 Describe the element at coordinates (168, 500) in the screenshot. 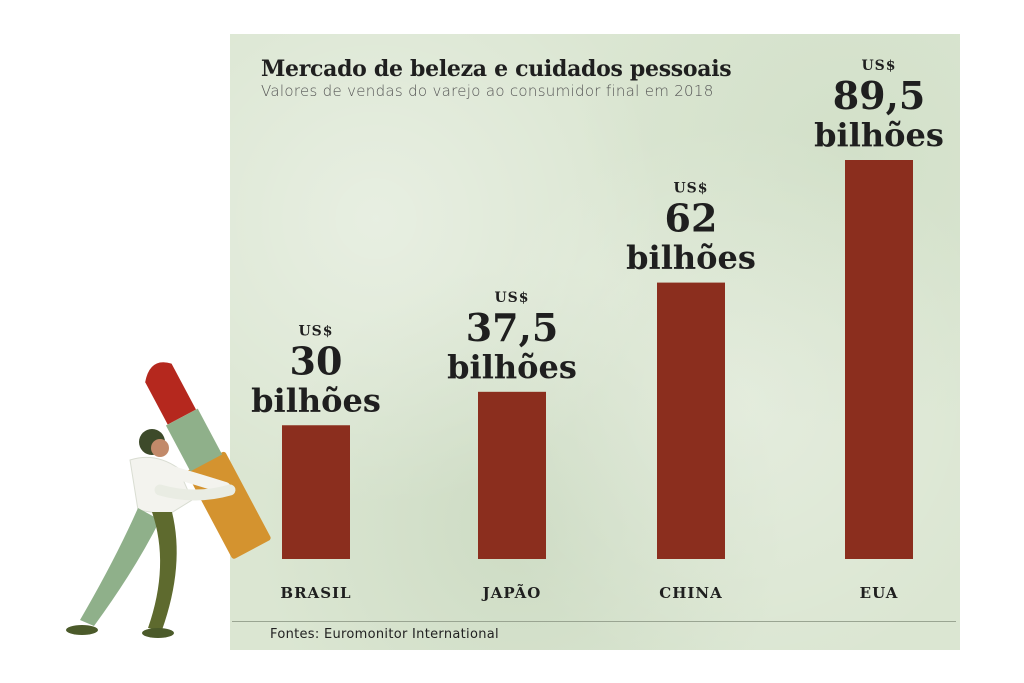

I see `person-pushing-lipstick-icon` at that location.